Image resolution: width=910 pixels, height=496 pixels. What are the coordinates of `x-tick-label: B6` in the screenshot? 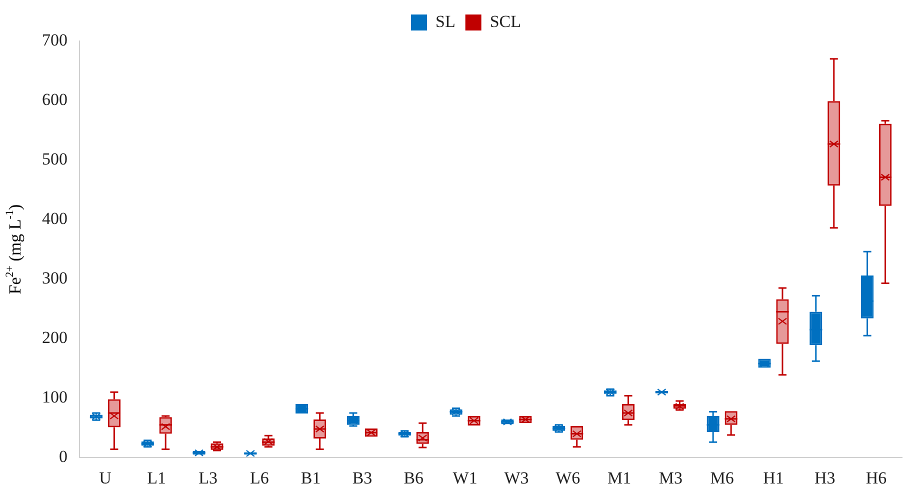 It's located at (414, 478).